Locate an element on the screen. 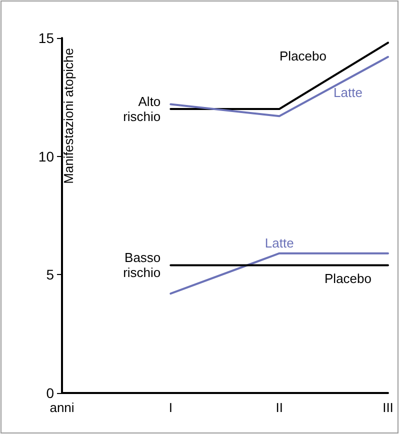 This screenshot has height=435, width=400. annotation: Alto rischio is located at coordinates (142, 109).